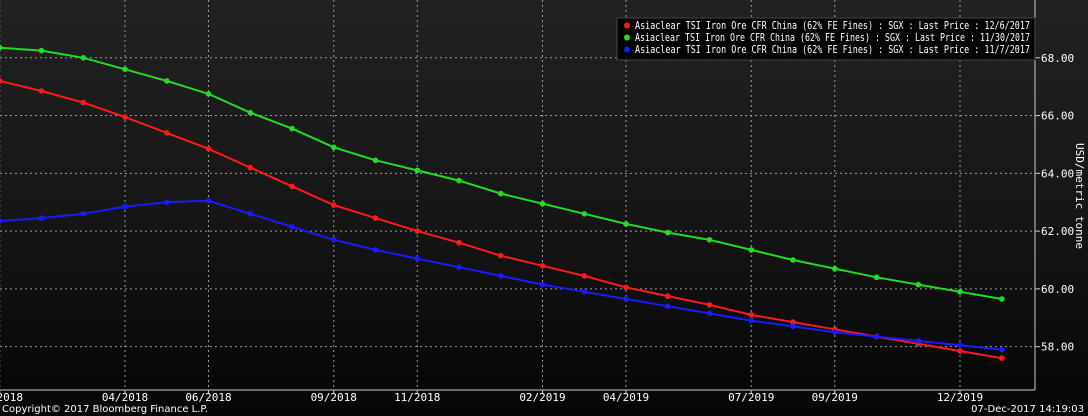 Image resolution: width=1088 pixels, height=416 pixels. I want to click on x-tick-label: 02/2019, so click(542, 397).